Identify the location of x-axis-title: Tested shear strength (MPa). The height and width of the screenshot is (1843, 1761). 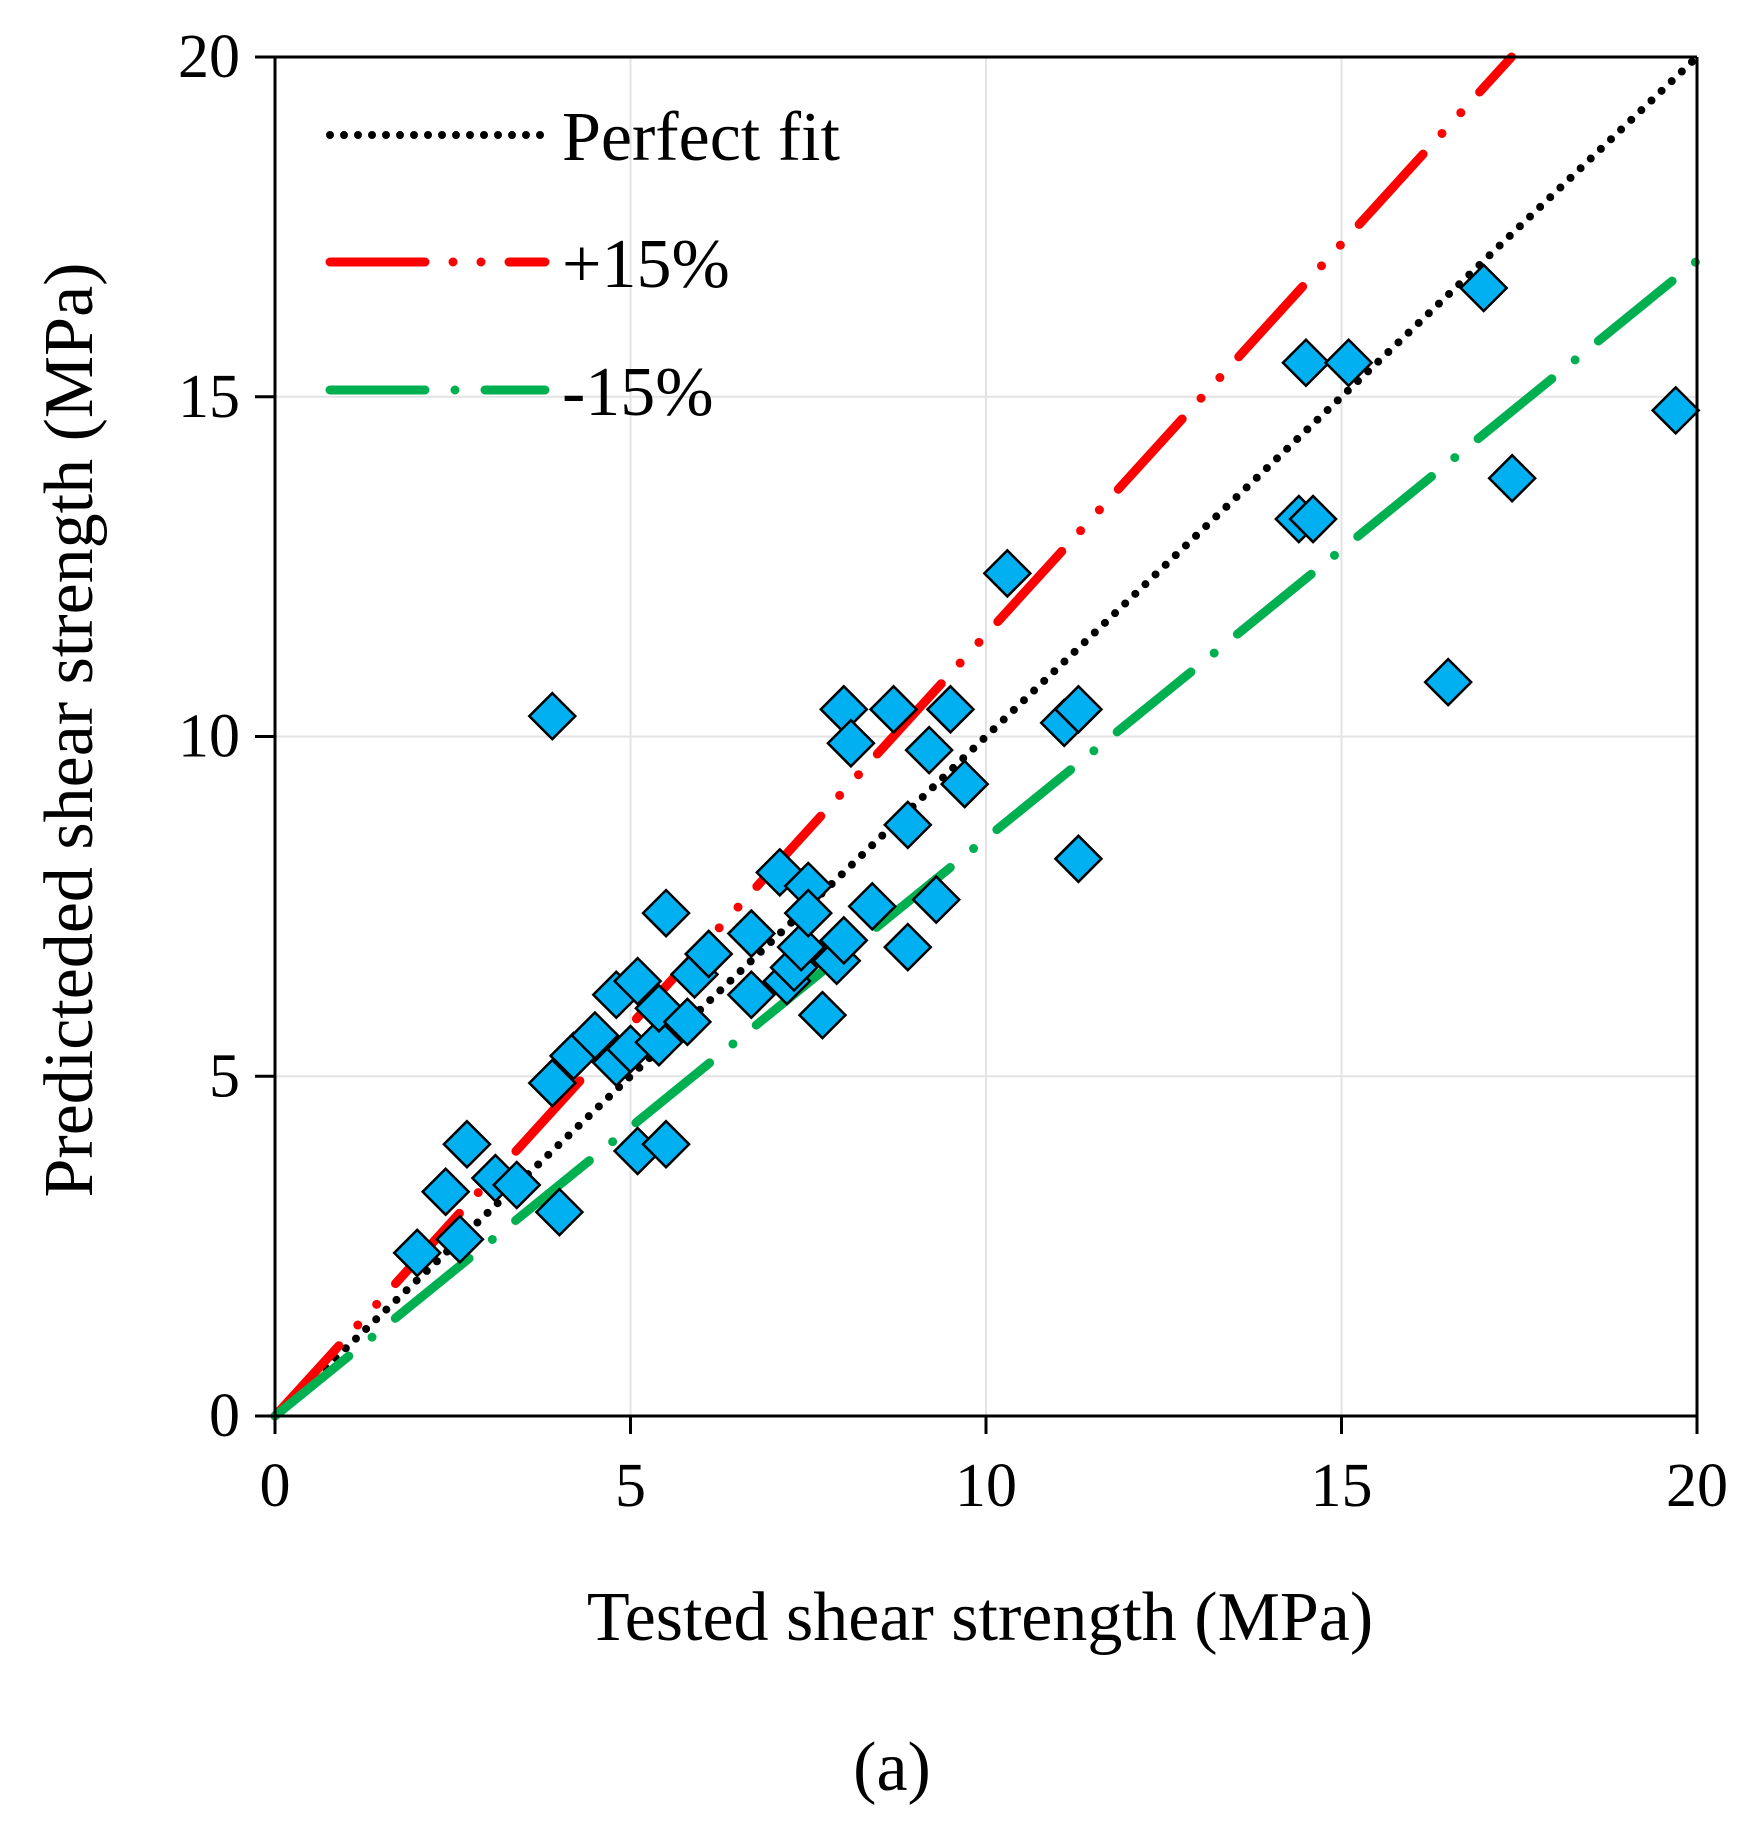
(980, 1617).